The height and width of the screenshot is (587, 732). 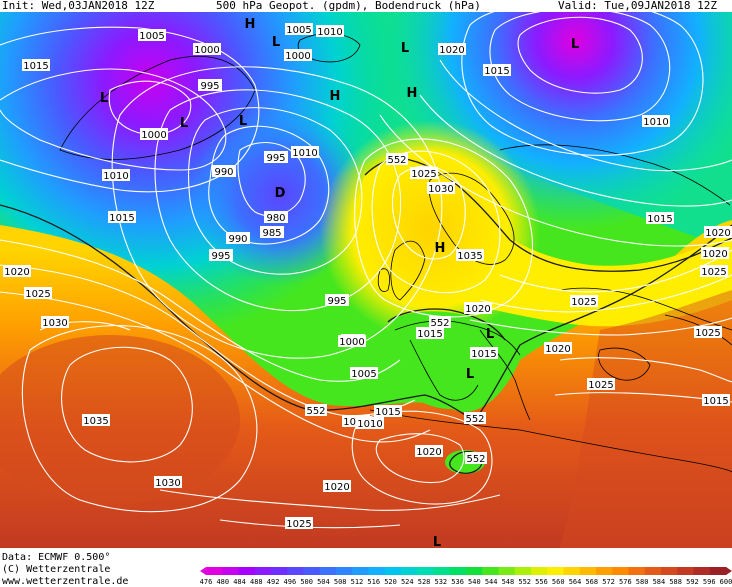 I want to click on color-scale-label: 556, so click(x=541, y=582).